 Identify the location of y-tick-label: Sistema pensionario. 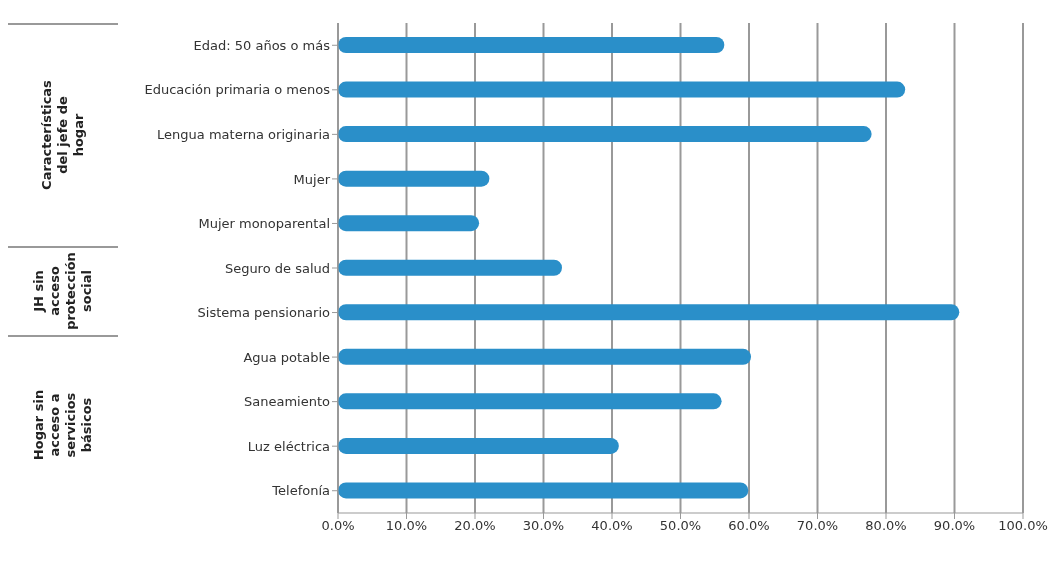
(264, 313).